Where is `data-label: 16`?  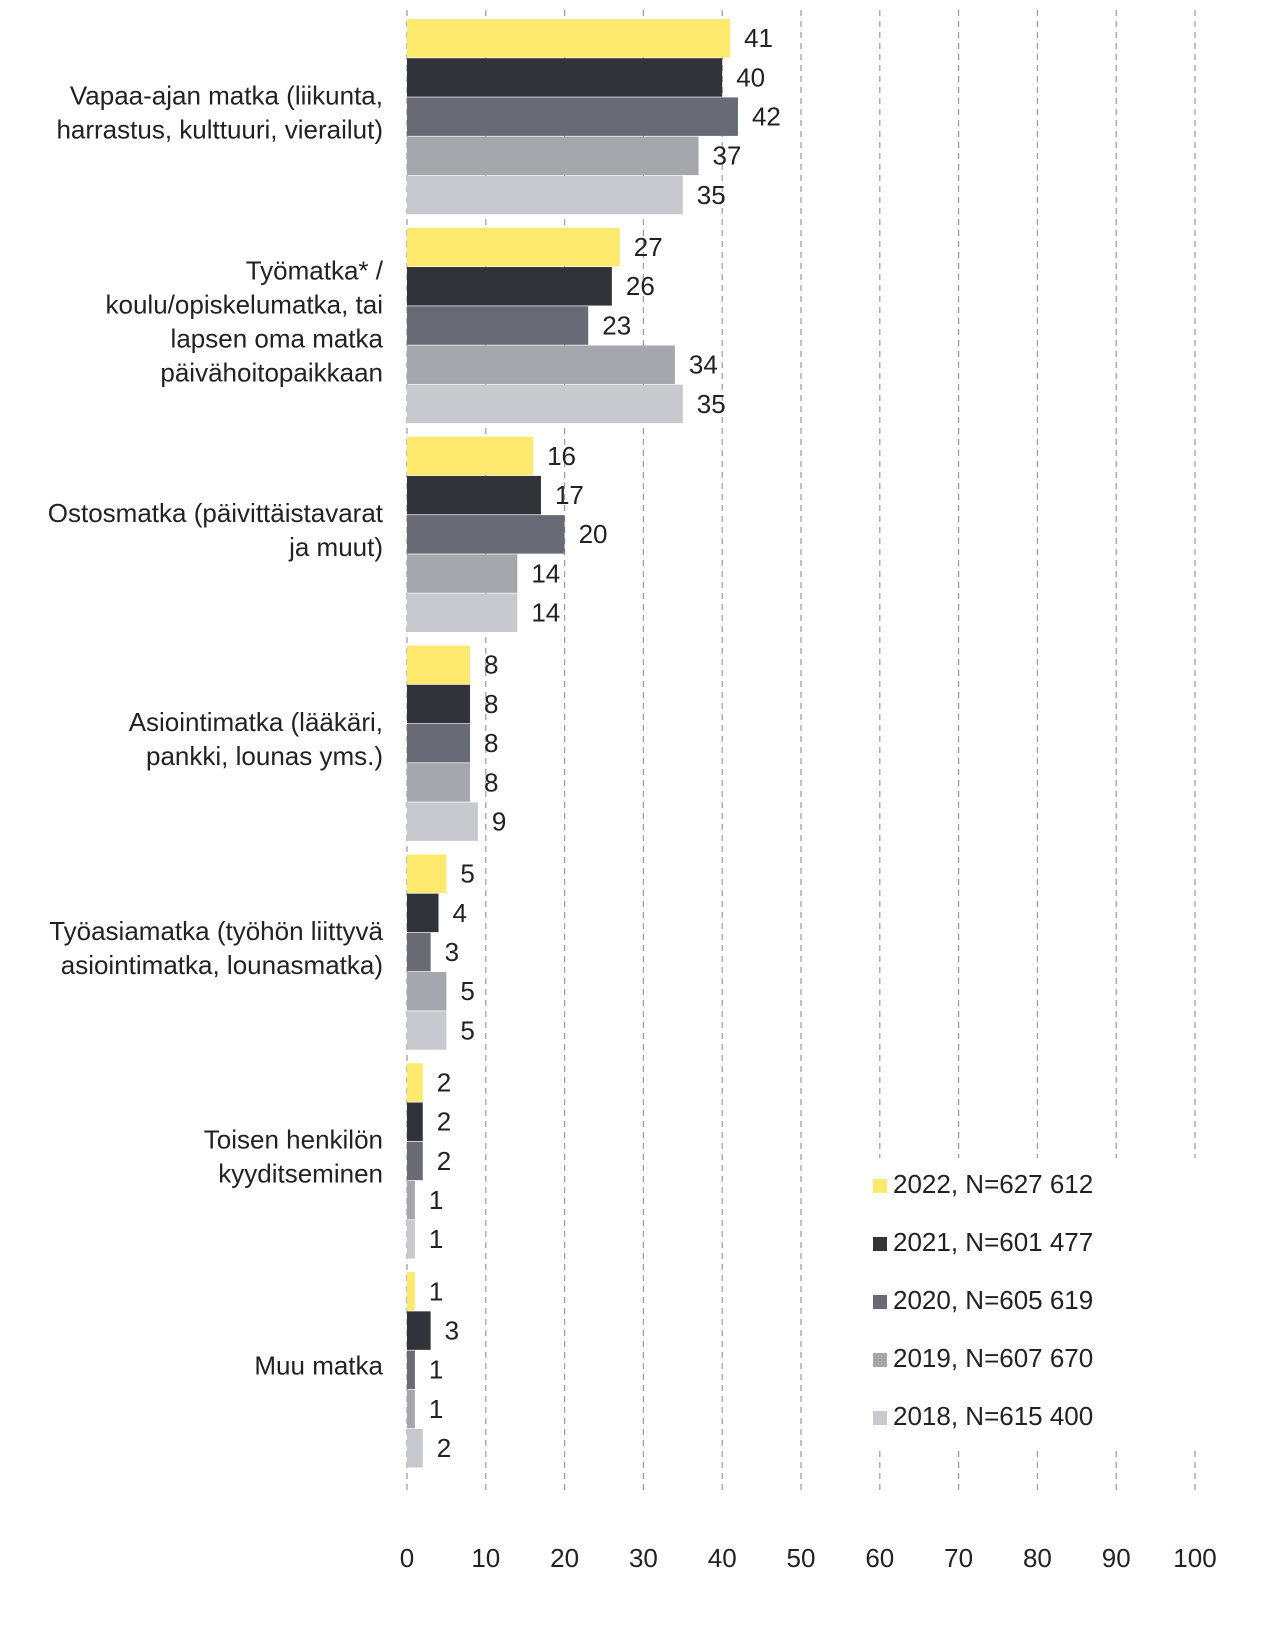
data-label: 16 is located at coordinates (561, 456).